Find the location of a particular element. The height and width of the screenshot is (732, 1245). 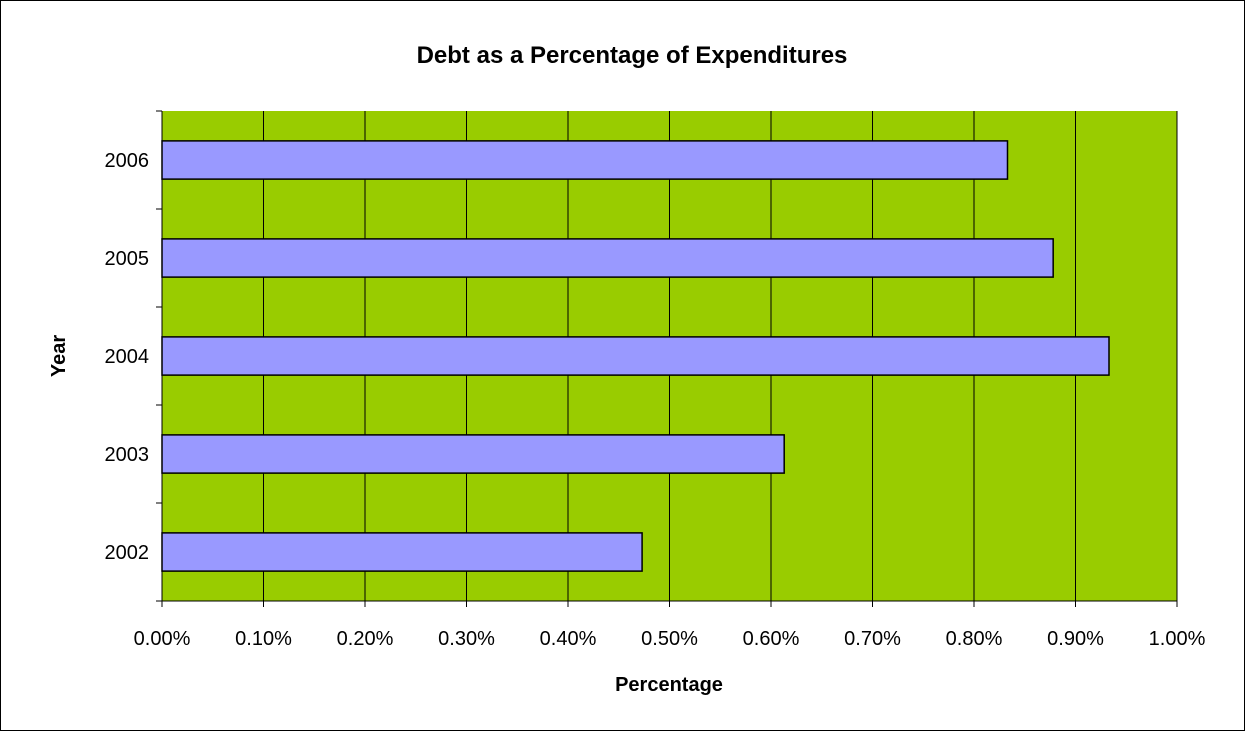

bar-2003 is located at coordinates (473, 454).